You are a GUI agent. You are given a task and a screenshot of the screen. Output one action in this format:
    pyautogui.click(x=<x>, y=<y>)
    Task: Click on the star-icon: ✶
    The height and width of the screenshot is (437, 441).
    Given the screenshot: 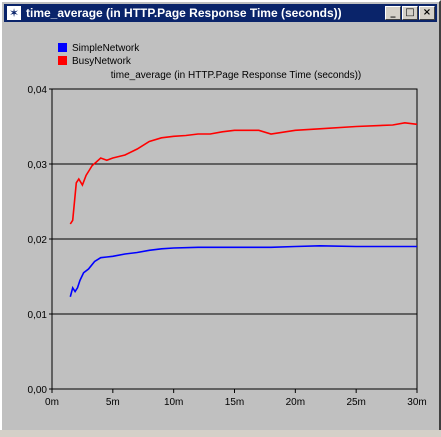 What is the action you would take?
    pyautogui.click(x=14, y=13)
    